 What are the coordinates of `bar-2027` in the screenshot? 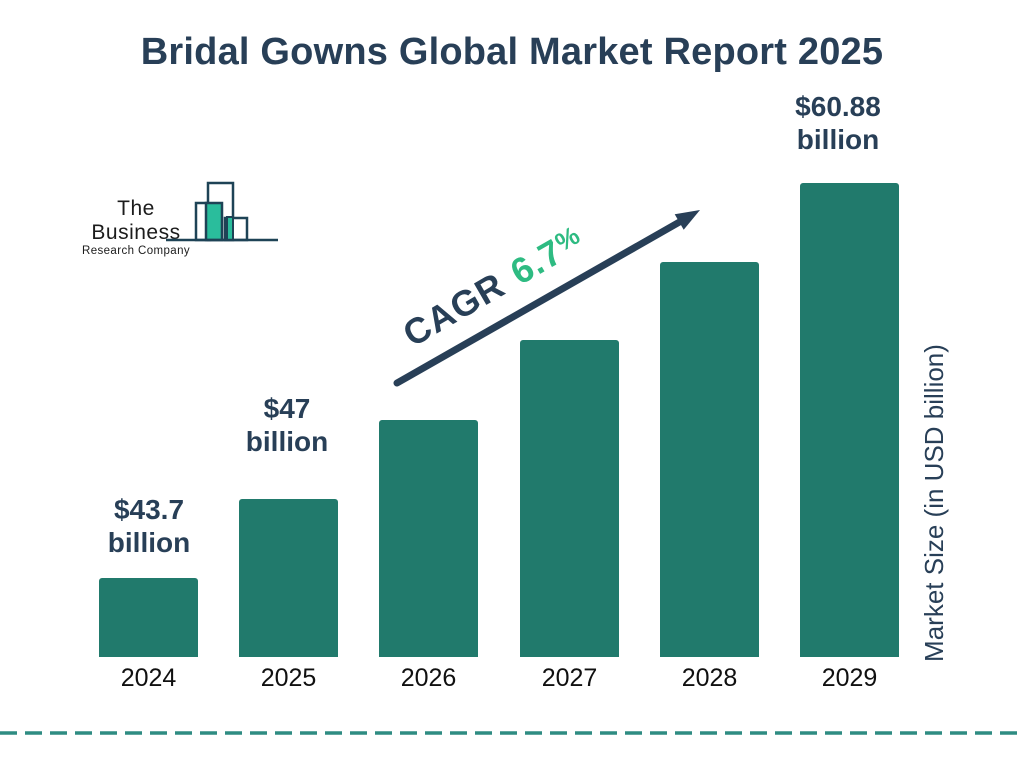 It's located at (569, 498).